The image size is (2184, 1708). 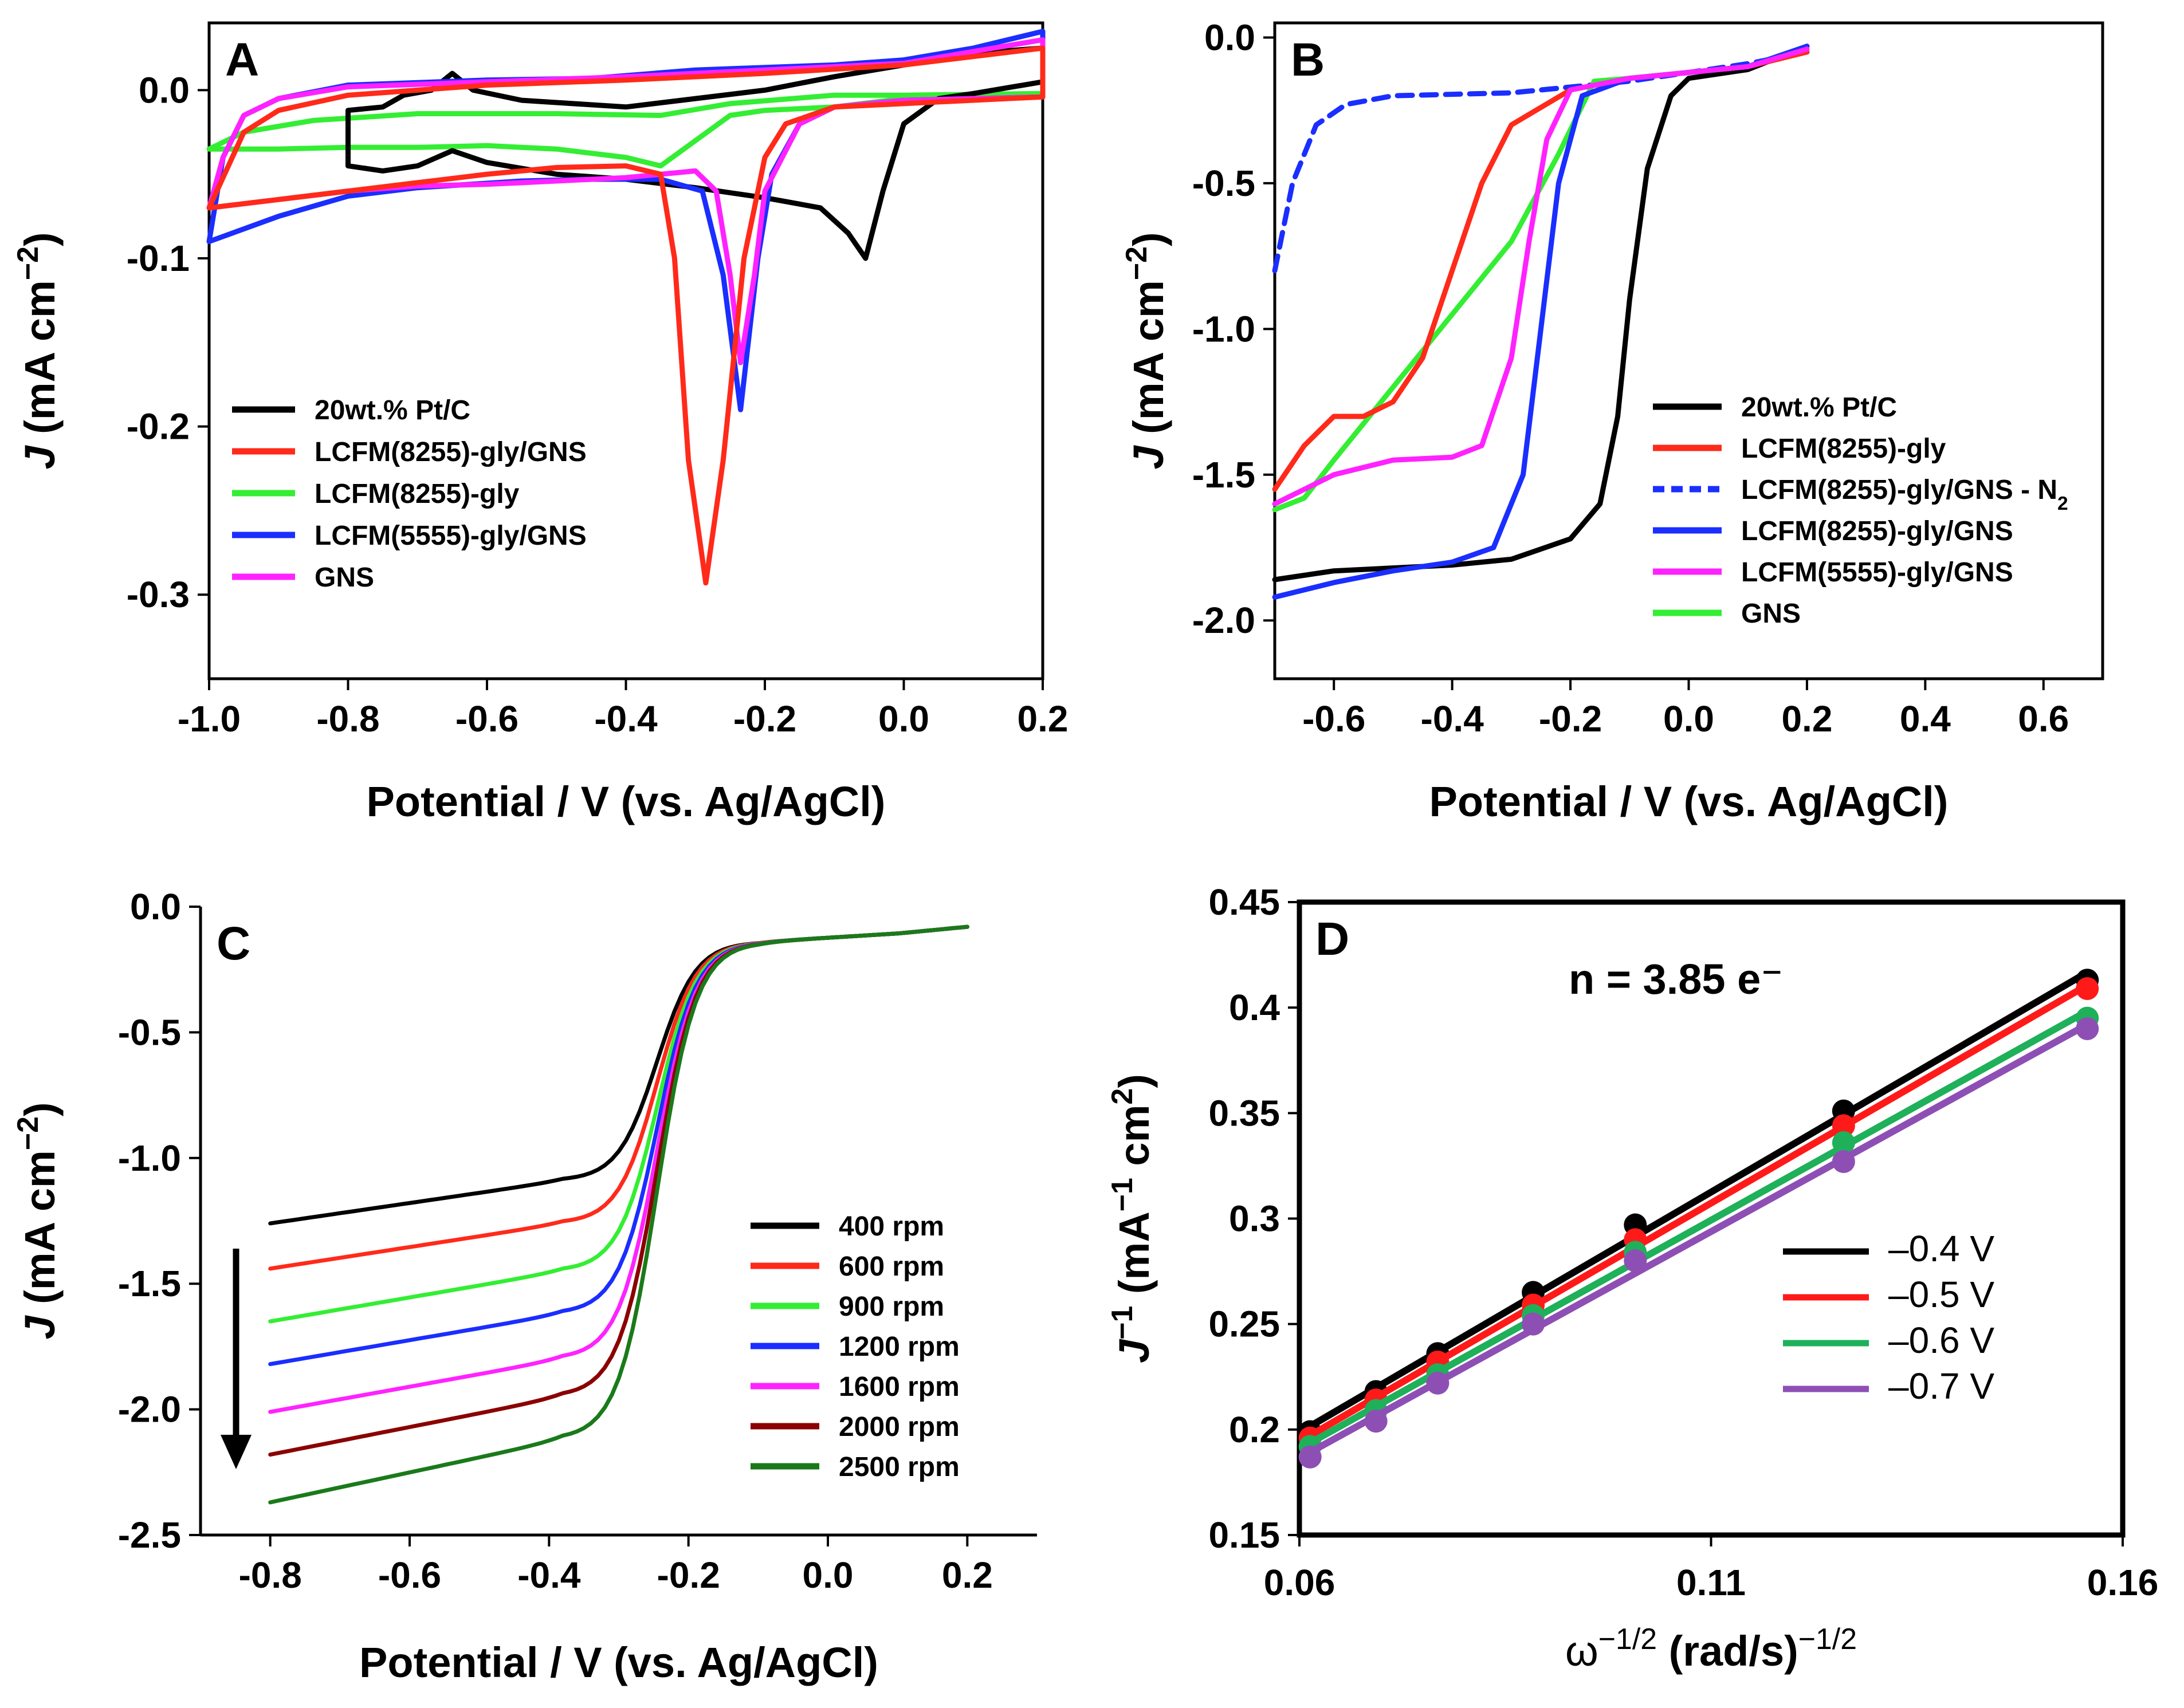 I want to click on panel-b-y-tick-label: -1.0, so click(x=1223, y=329).